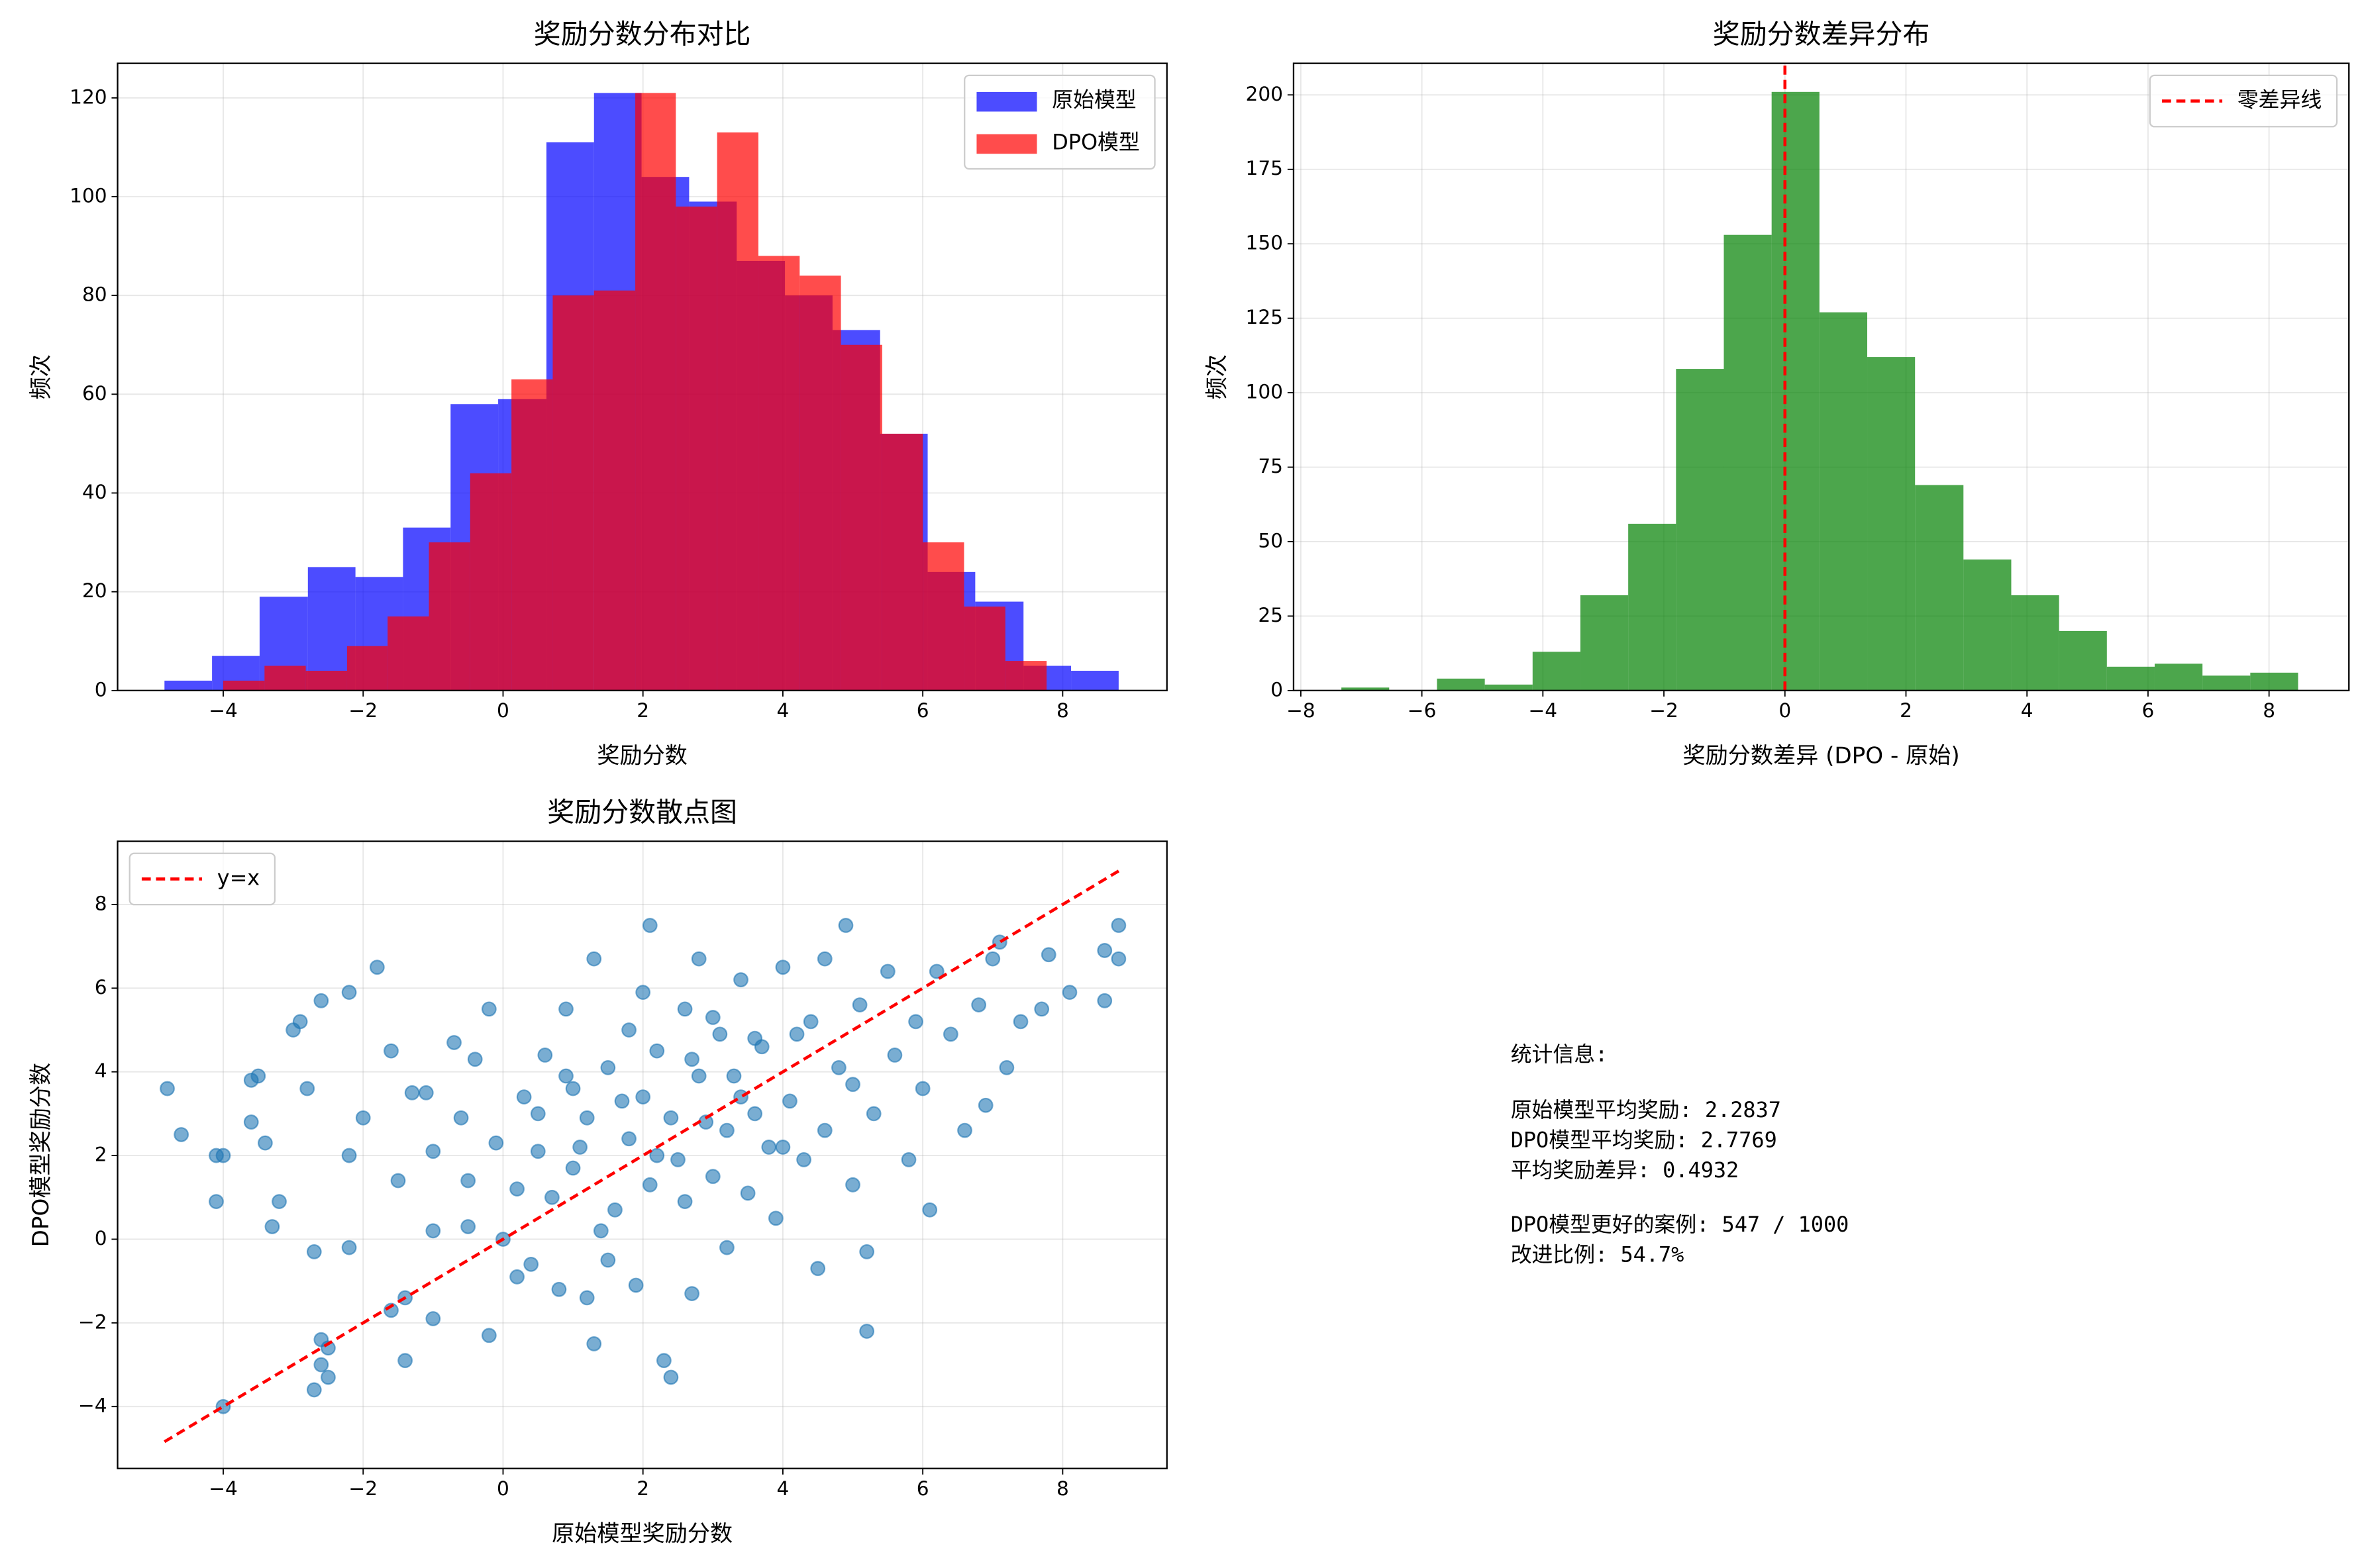 Image resolution: width=2364 pixels, height=1568 pixels. What do you see at coordinates (1822, 34) in the screenshot?
I see `chart-title: 奖励分数差异分布` at bounding box center [1822, 34].